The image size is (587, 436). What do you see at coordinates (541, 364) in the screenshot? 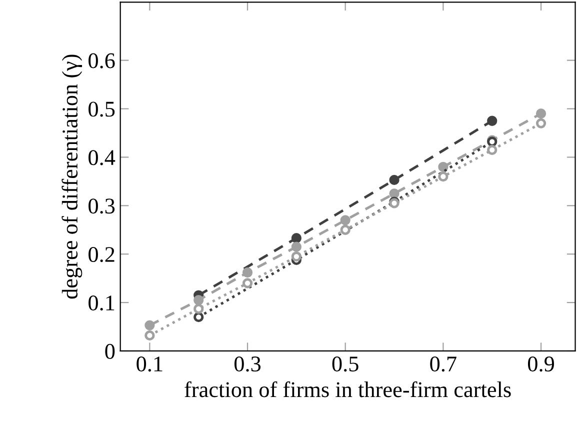
I see `x-tick-label: 0.9` at bounding box center [541, 364].